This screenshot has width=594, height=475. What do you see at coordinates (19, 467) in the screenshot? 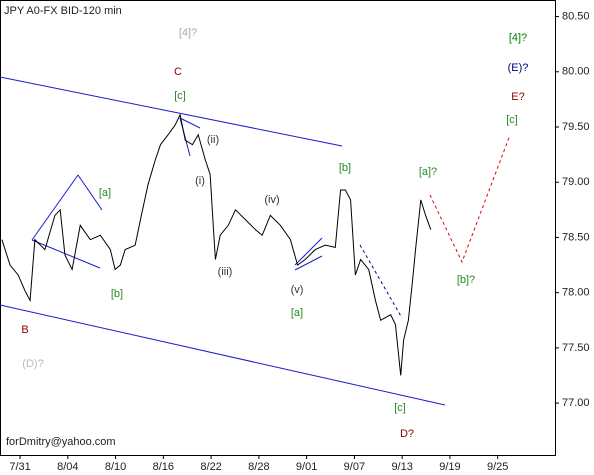
I see `x-tick-label: 7/31` at bounding box center [19, 467].